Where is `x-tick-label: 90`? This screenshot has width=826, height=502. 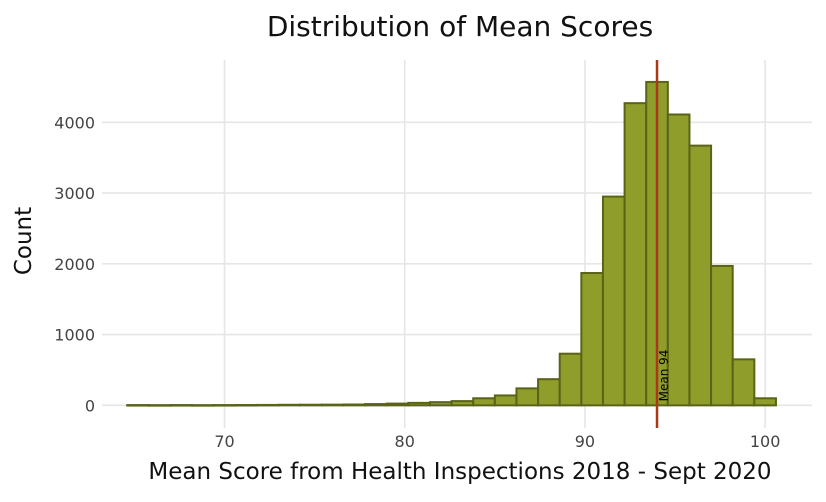
x-tick-label: 90 is located at coordinates (585, 441).